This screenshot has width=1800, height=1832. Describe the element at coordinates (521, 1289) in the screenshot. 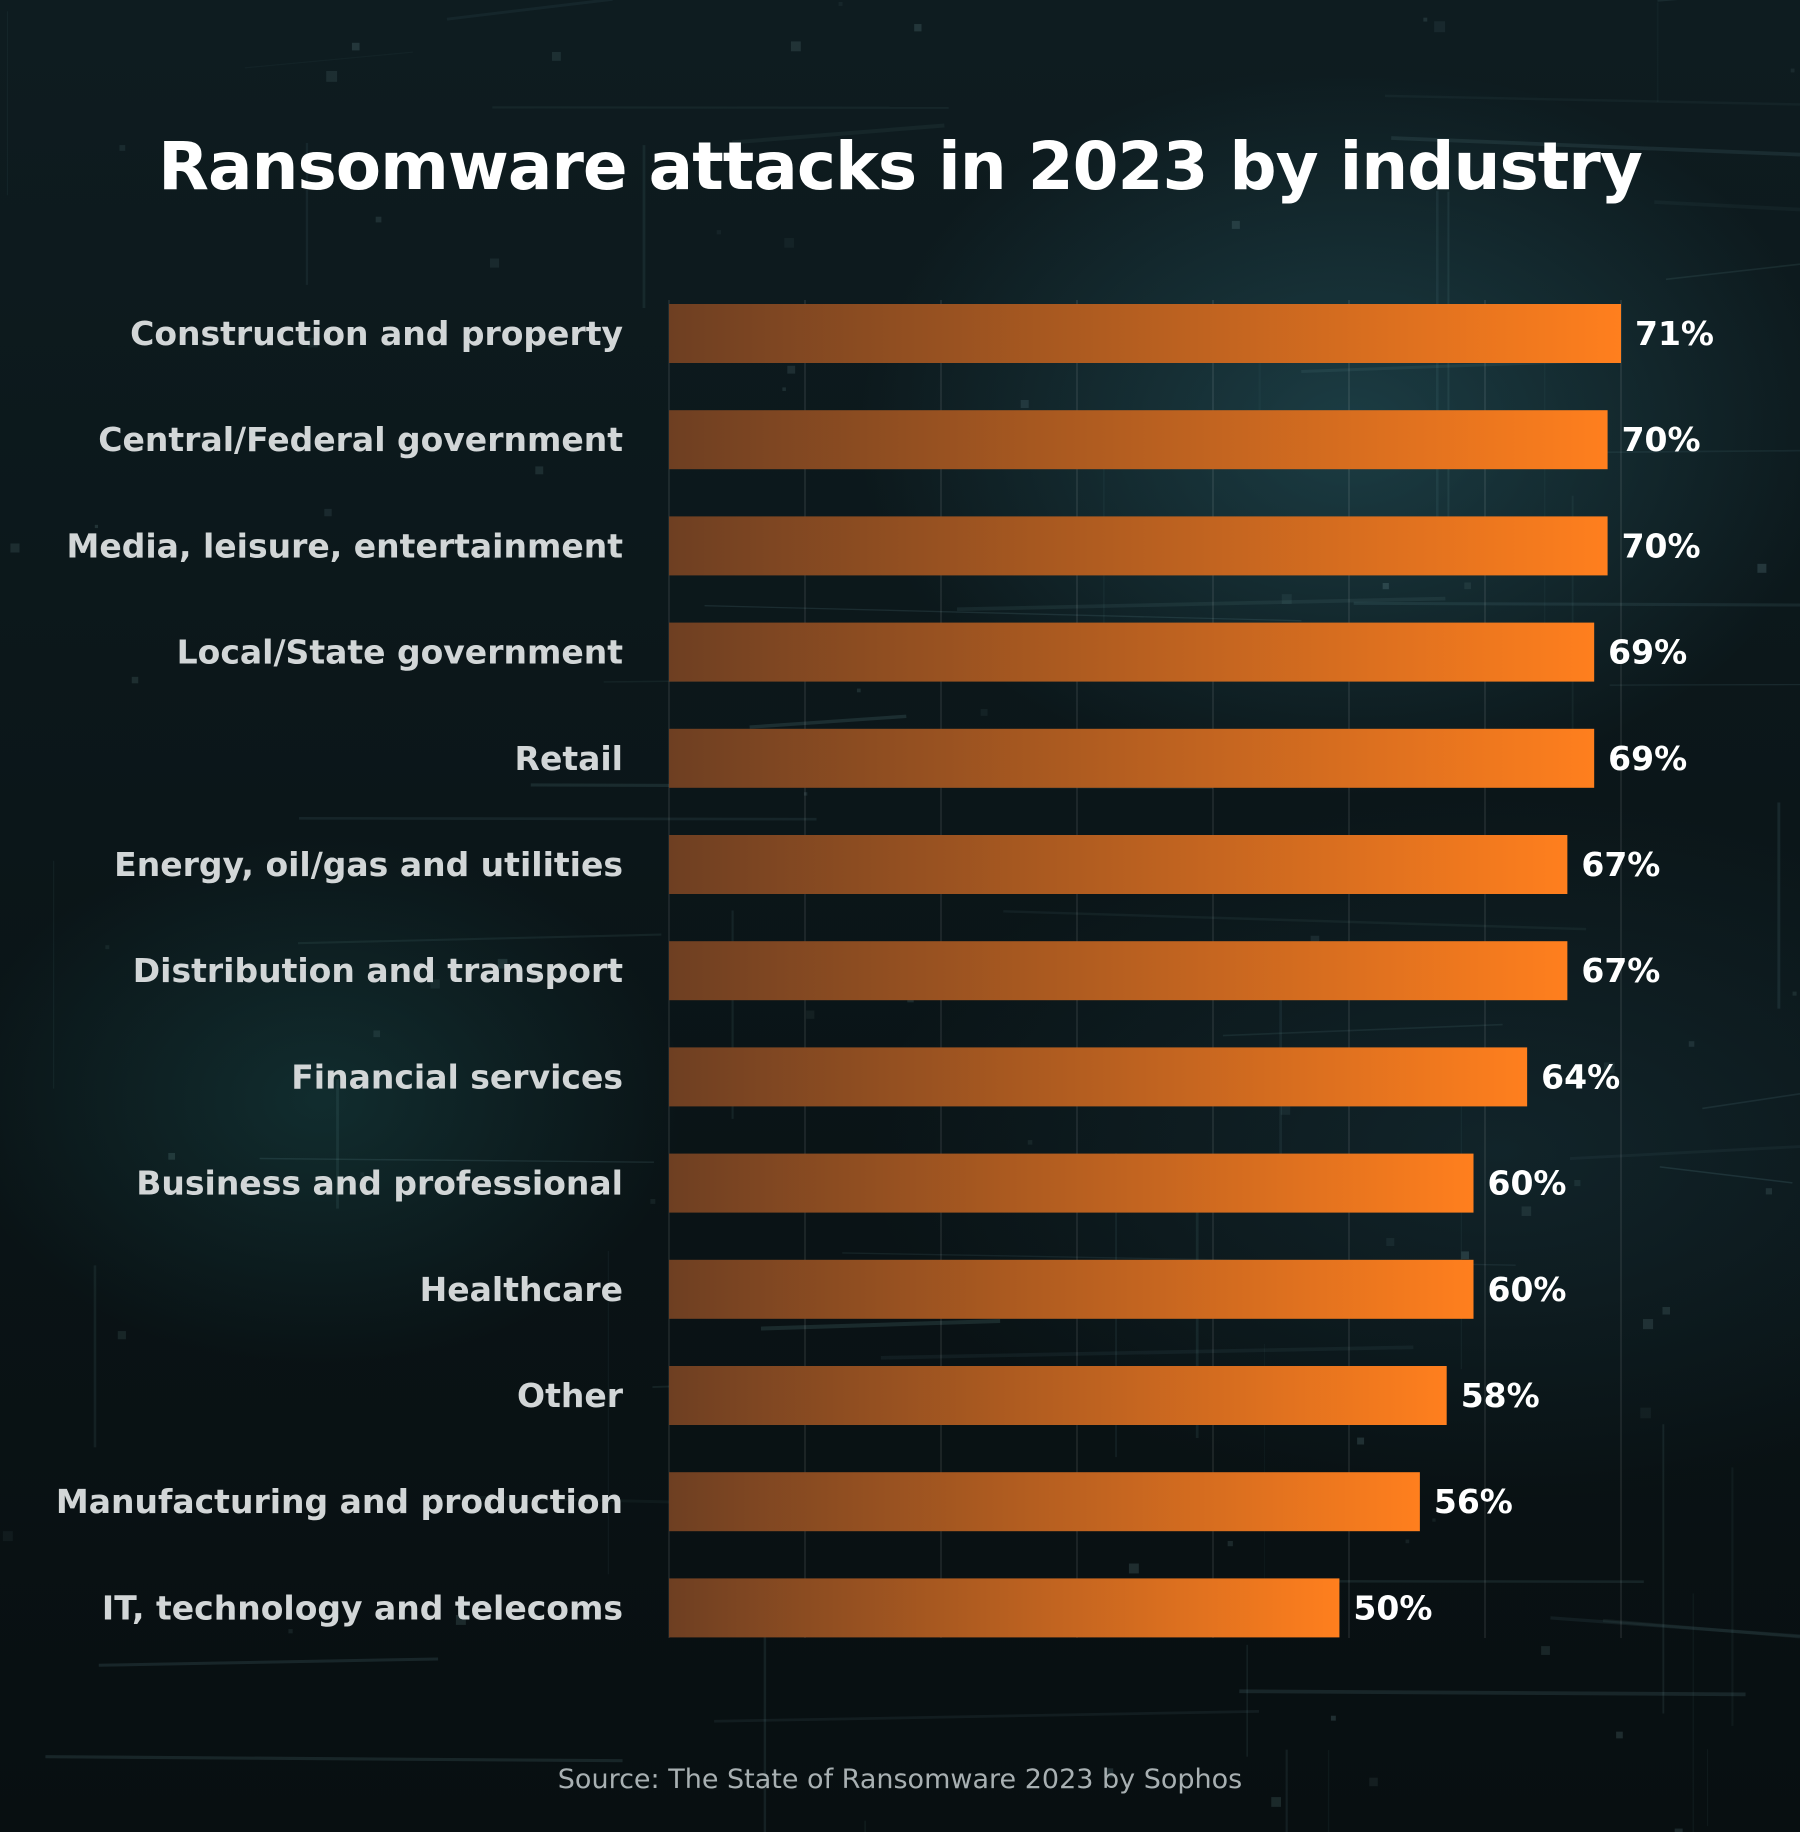

I see `category-label: Healthcare` at that location.